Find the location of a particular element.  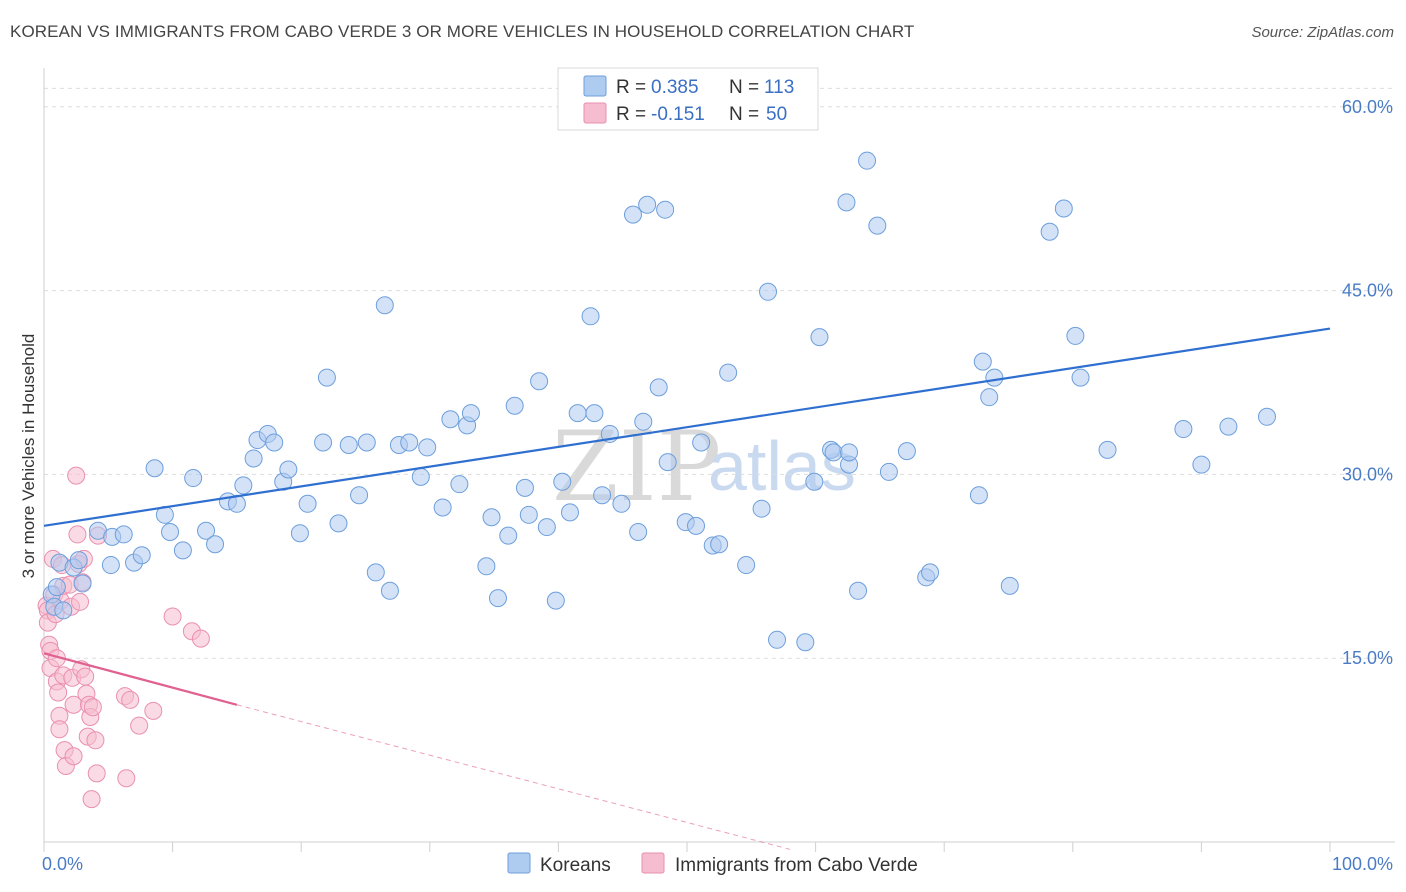

y-tick-labels: 15.0% 30.0% 45.0% 60.0% is located at coordinates (1367, 382).